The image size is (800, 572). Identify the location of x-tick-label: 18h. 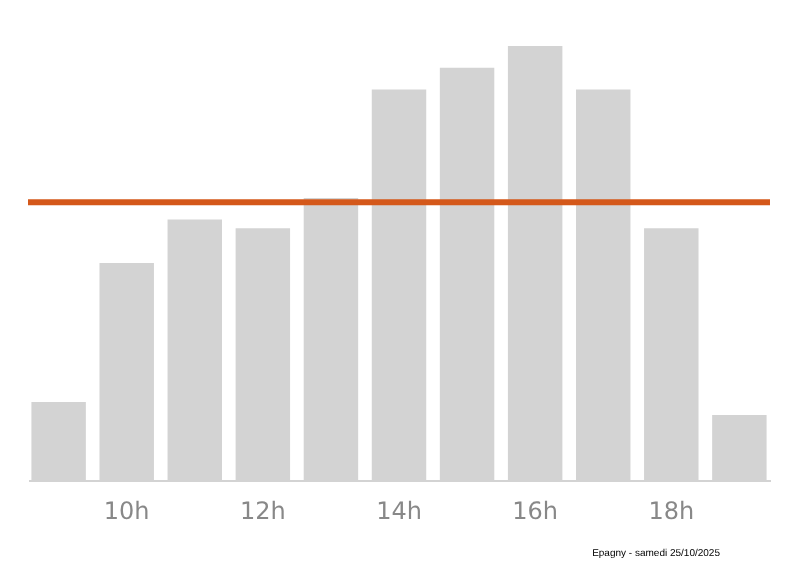
(671, 511).